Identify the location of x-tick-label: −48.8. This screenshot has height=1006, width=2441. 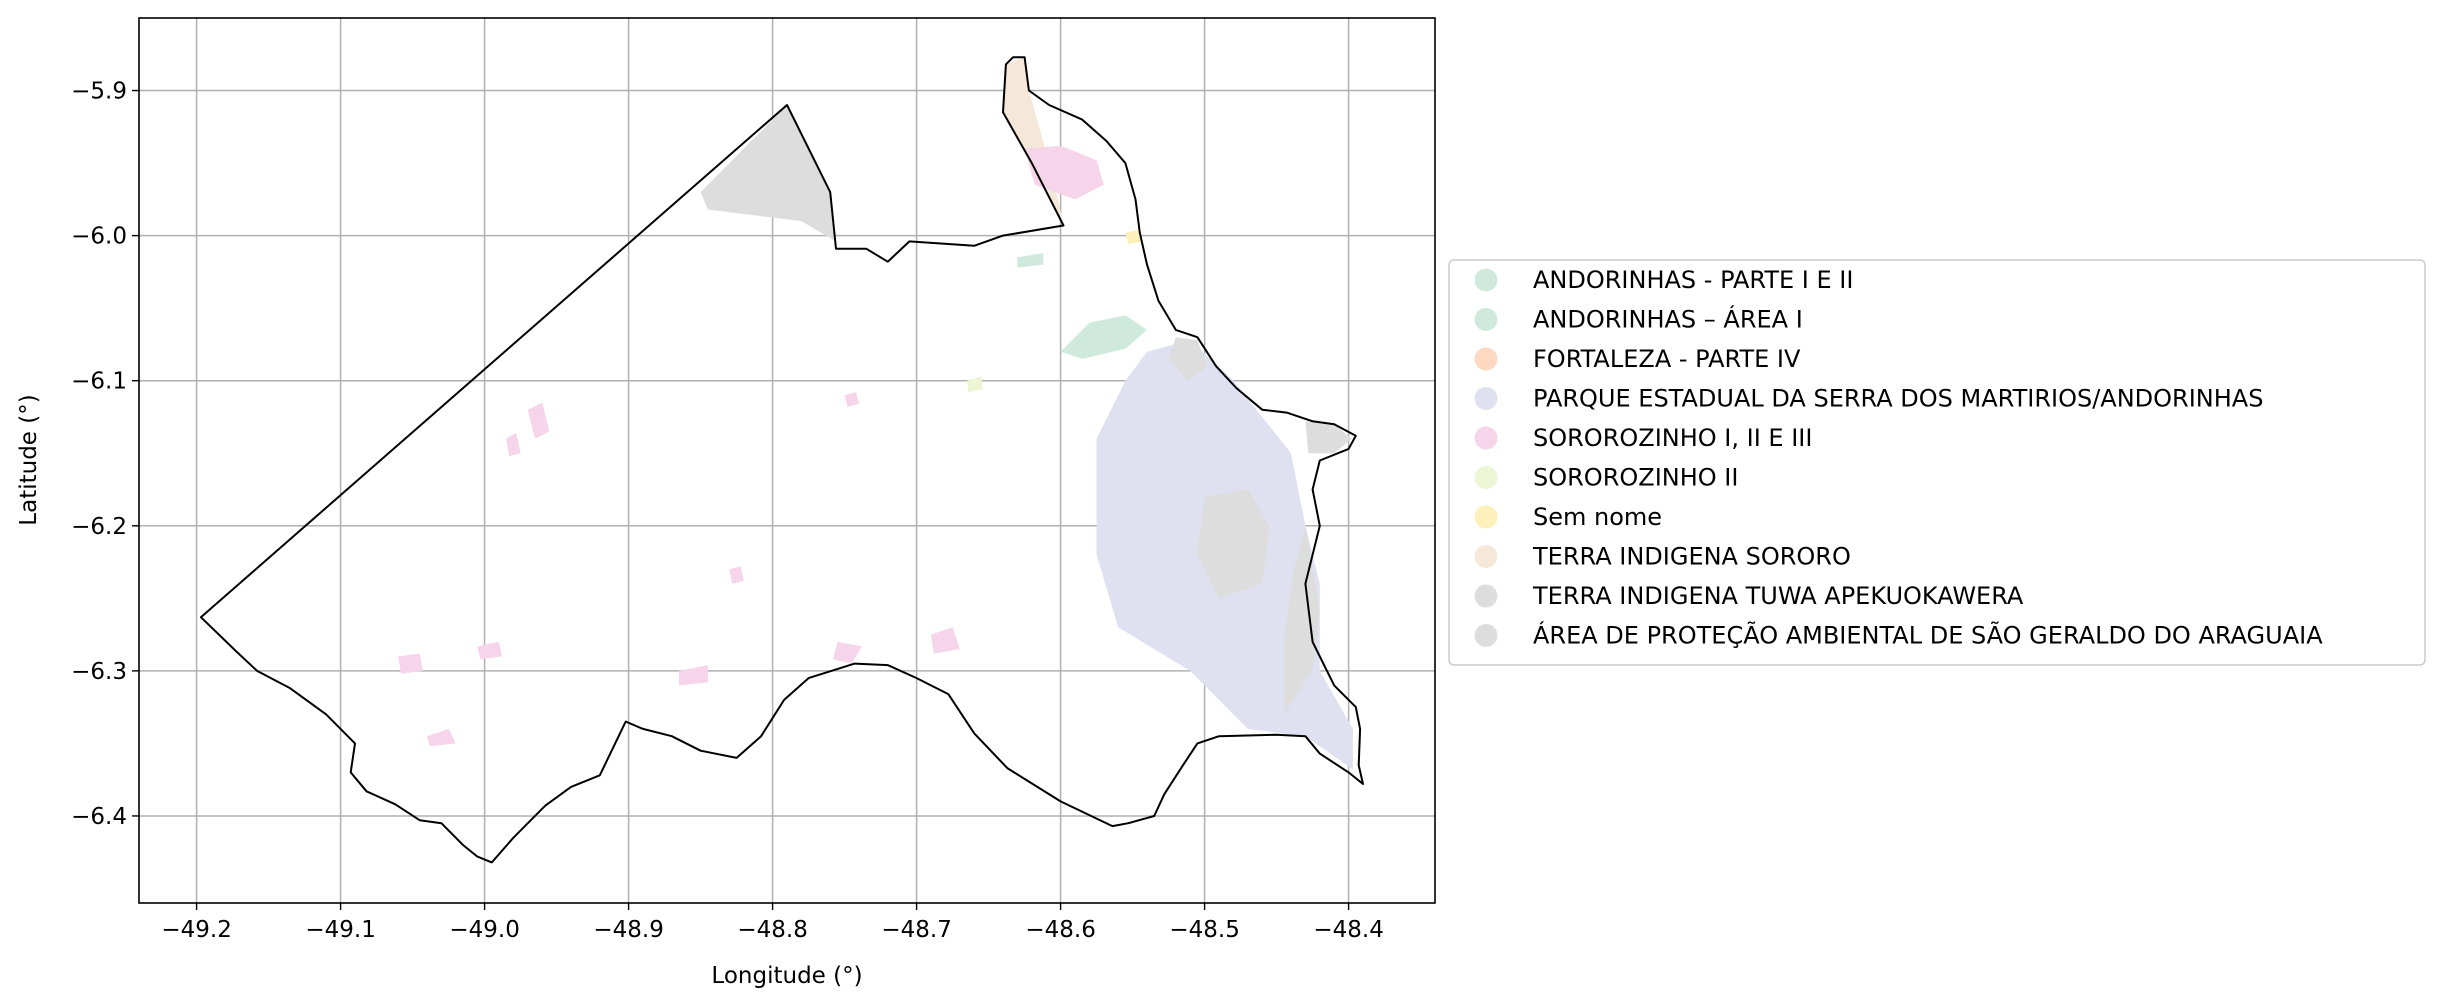
(772, 930).